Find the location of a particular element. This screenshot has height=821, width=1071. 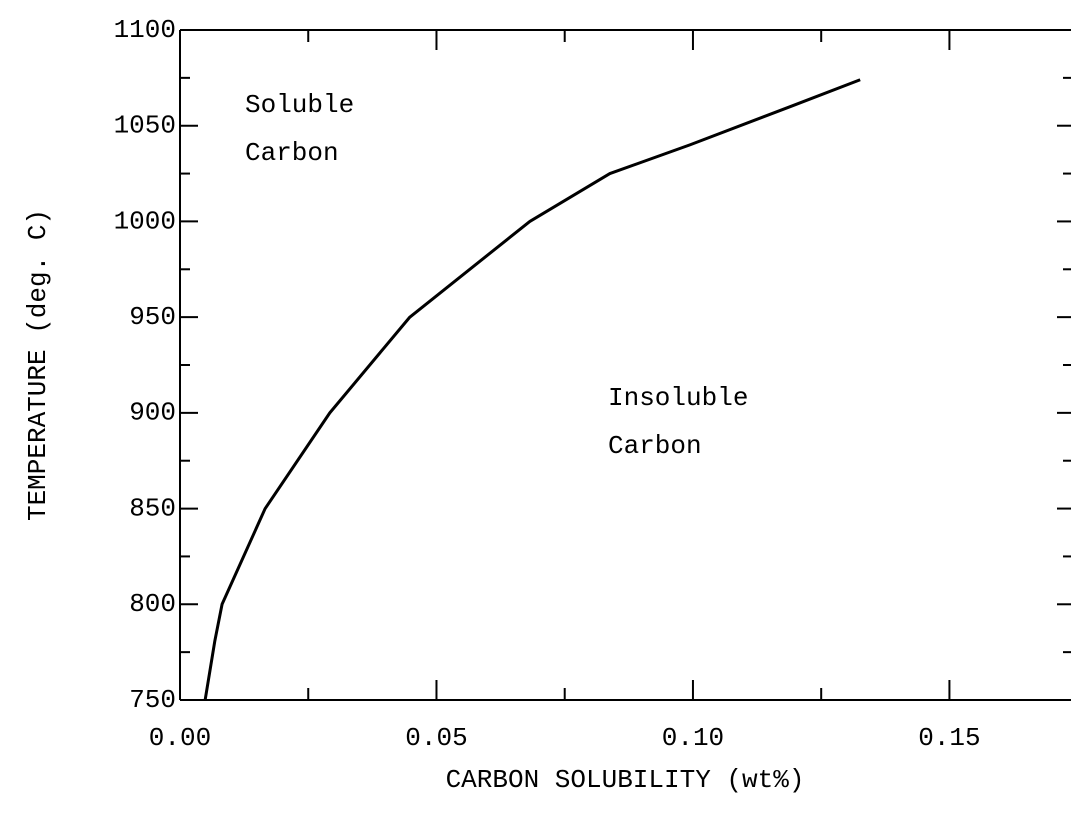

x-tick-label: 0.15 is located at coordinates (949, 738).